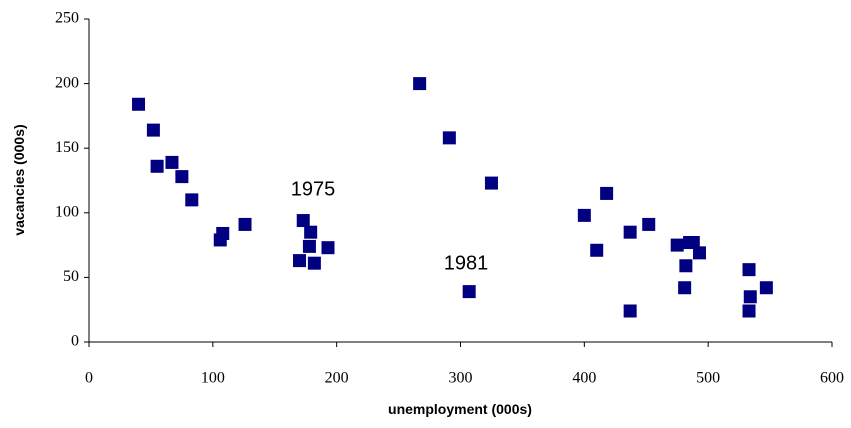 This screenshot has height=428, width=851. Describe the element at coordinates (75, 341) in the screenshot. I see `y-tick-label: 0` at that location.